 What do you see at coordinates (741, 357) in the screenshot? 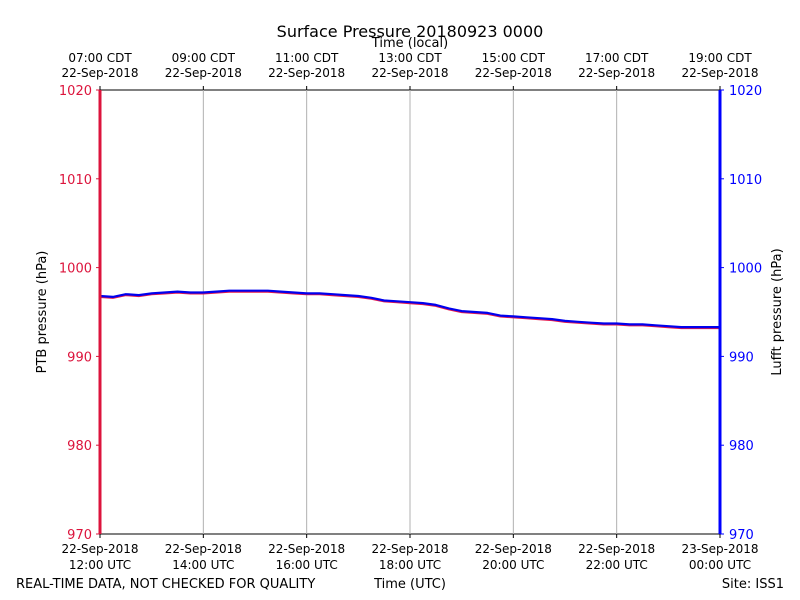
I see `right-tick-label: 990` at bounding box center [741, 357].